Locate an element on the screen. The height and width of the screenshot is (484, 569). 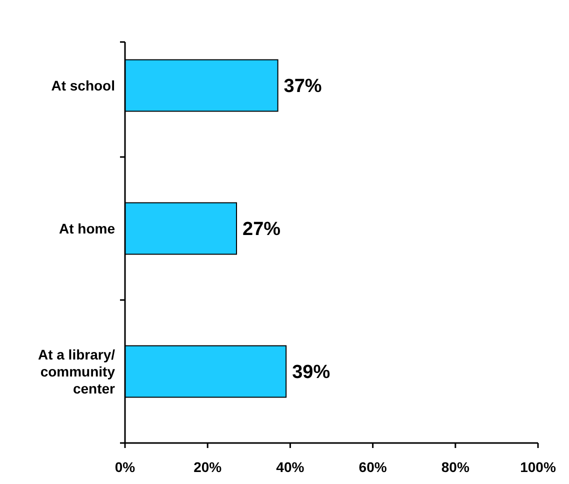
y-tick-label: At a library/ community center is located at coordinates (77, 371).